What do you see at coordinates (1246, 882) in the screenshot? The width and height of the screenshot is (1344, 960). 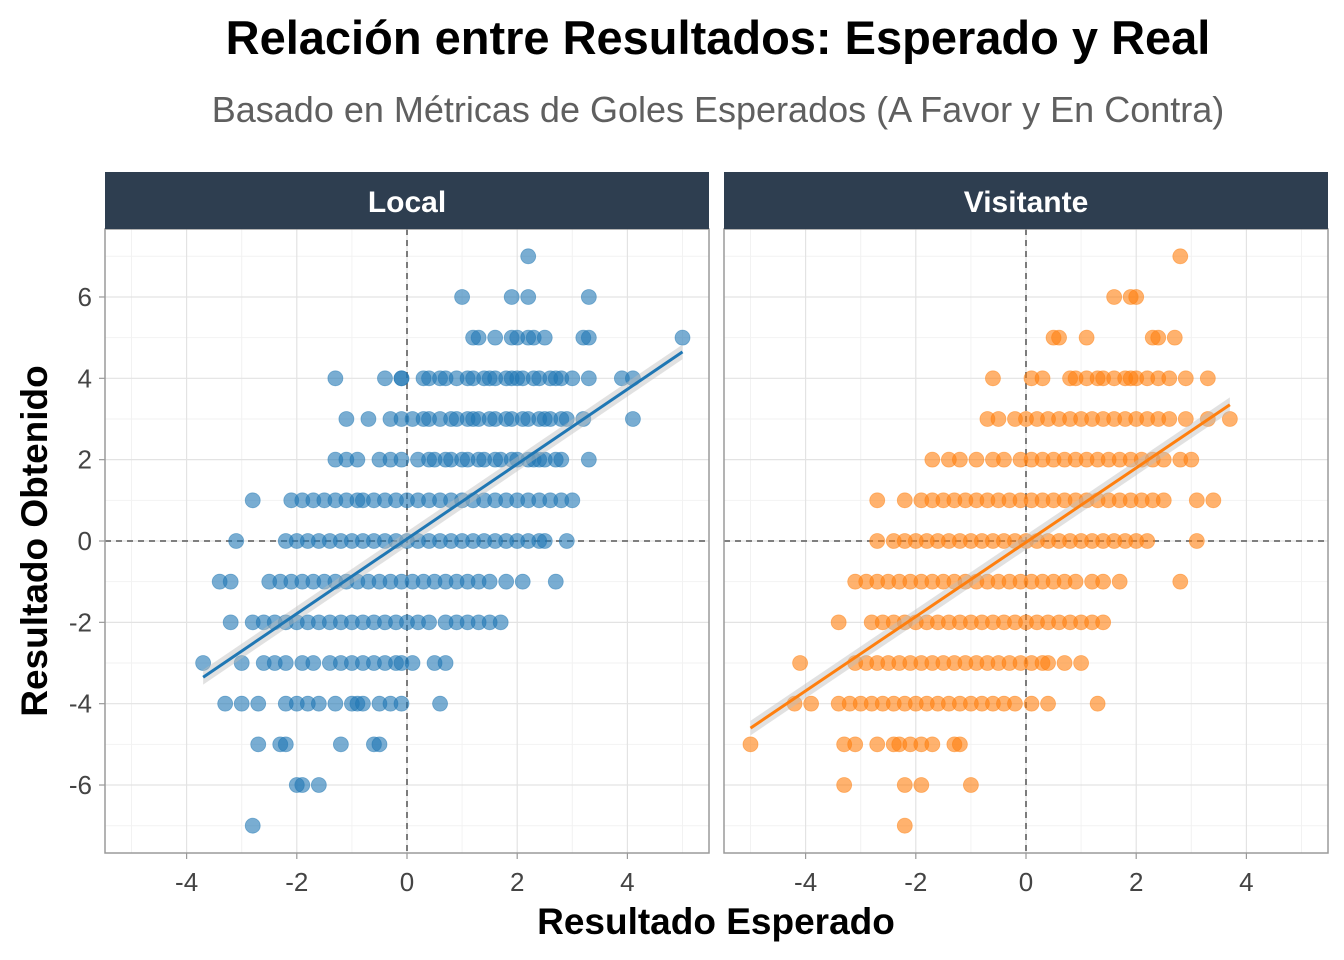 I see `x-tick-label: 4` at bounding box center [1246, 882].